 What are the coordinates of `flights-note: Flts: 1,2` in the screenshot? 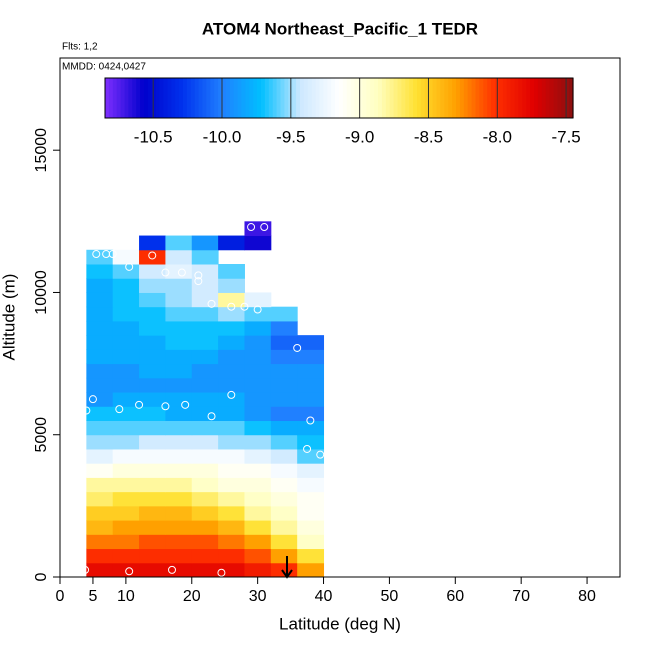 It's located at (80, 47).